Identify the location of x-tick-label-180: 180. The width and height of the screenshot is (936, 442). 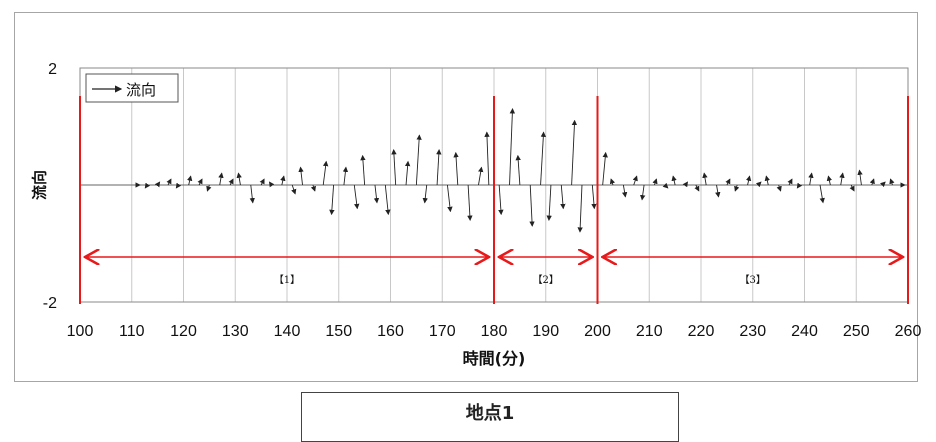
(494, 331).